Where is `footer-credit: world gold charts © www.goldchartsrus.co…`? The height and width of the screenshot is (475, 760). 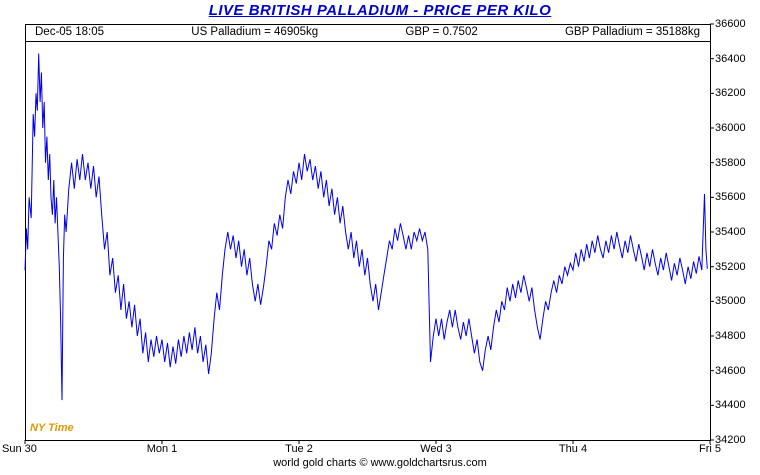
footer-credit: world gold charts © www.goldchartsrus.co… is located at coordinates (380, 463).